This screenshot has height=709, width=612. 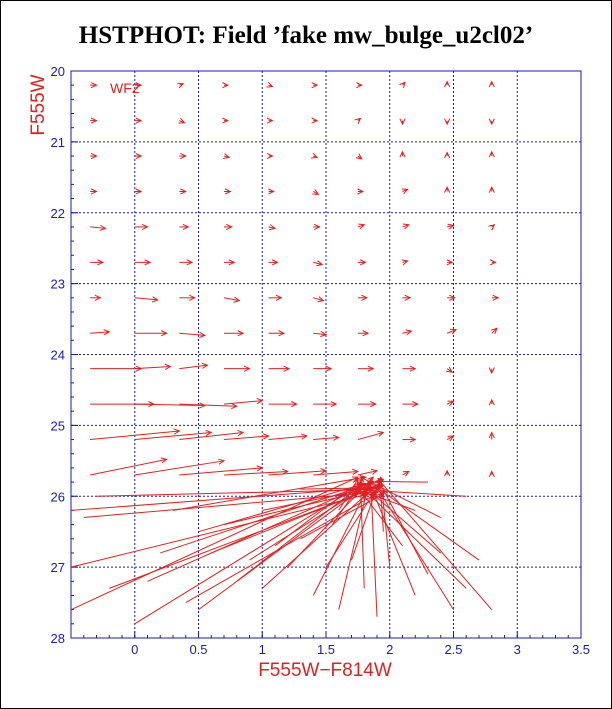 What do you see at coordinates (453, 649) in the screenshot?
I see `x-tick-label: 2.5` at bounding box center [453, 649].